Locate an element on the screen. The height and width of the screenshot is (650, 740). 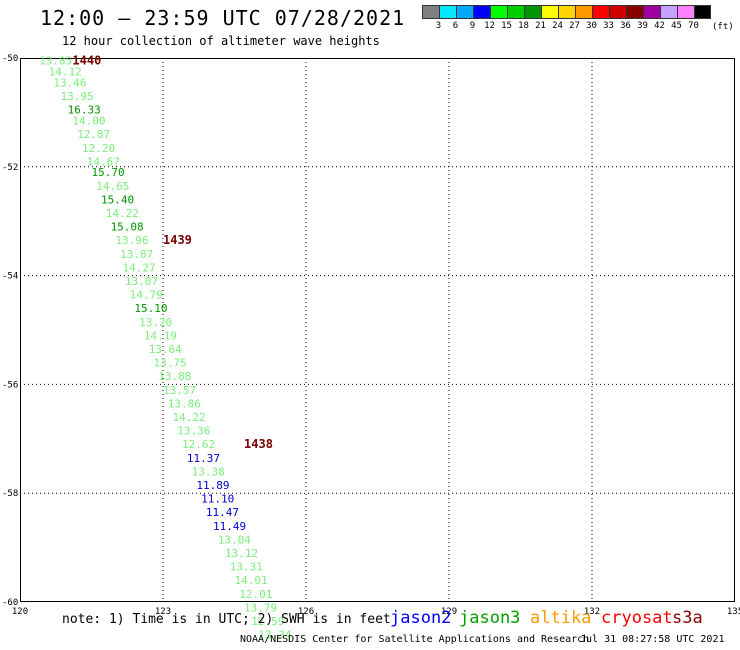
wave-height-value: 11.47 is located at coordinates (222, 512).